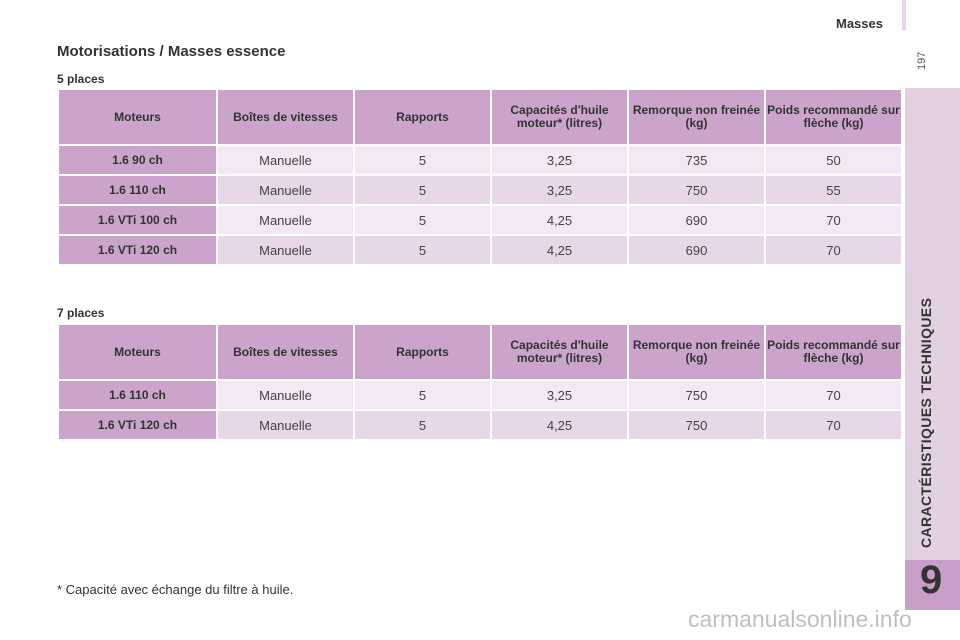 The image size is (960, 640). I want to click on header-accent, so click(904, 15).